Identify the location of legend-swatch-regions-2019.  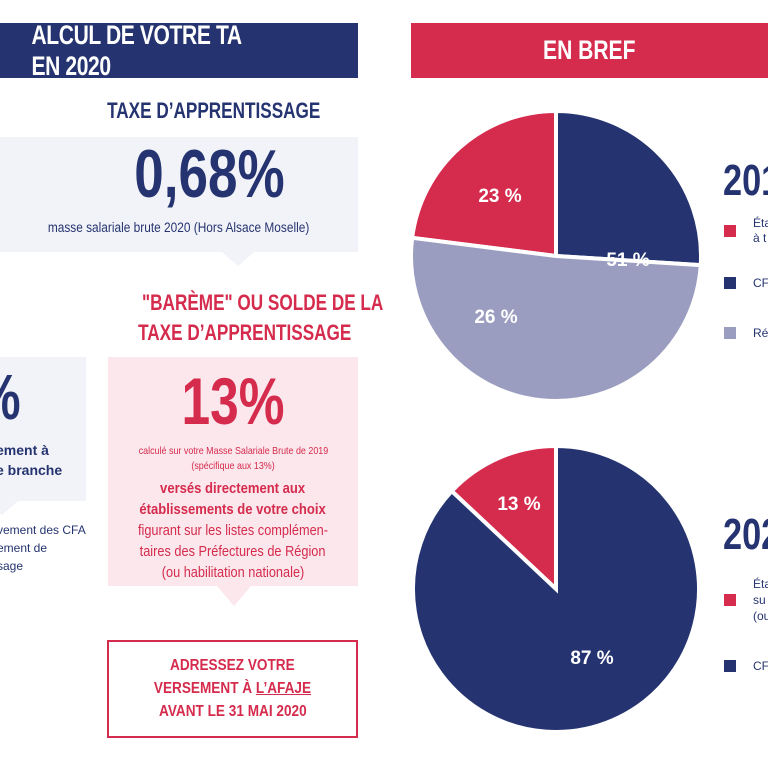
(730, 333).